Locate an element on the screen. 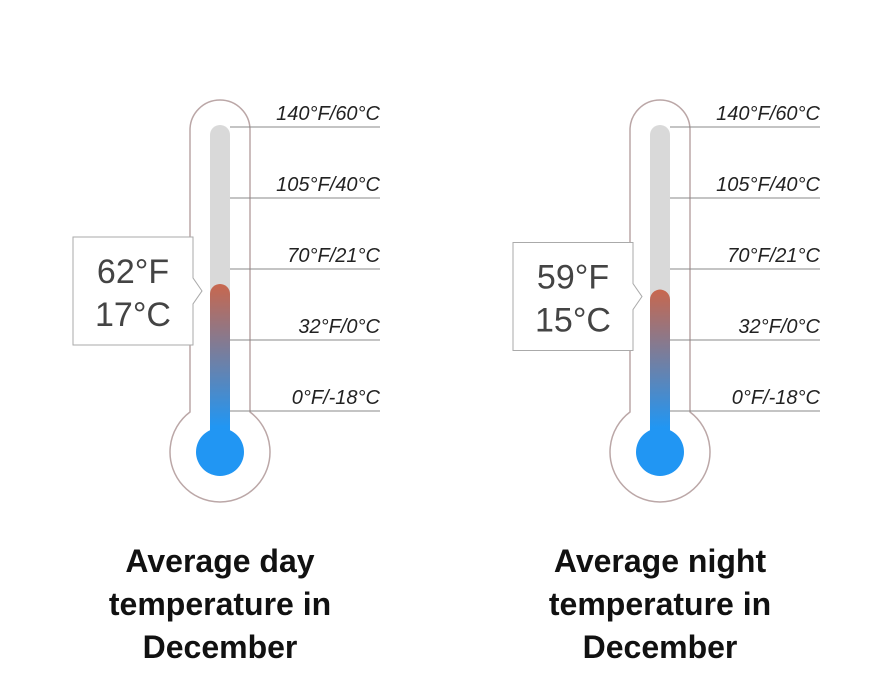 This screenshot has width=880, height=680. fahrenheit-label: 62°F is located at coordinates (133, 272).